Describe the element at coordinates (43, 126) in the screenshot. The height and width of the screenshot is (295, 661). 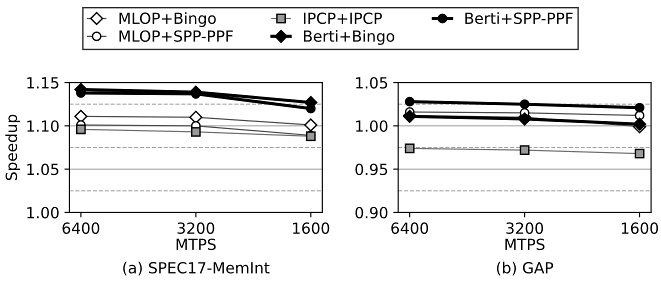
I see `y-tick-label: 1.10` at that location.